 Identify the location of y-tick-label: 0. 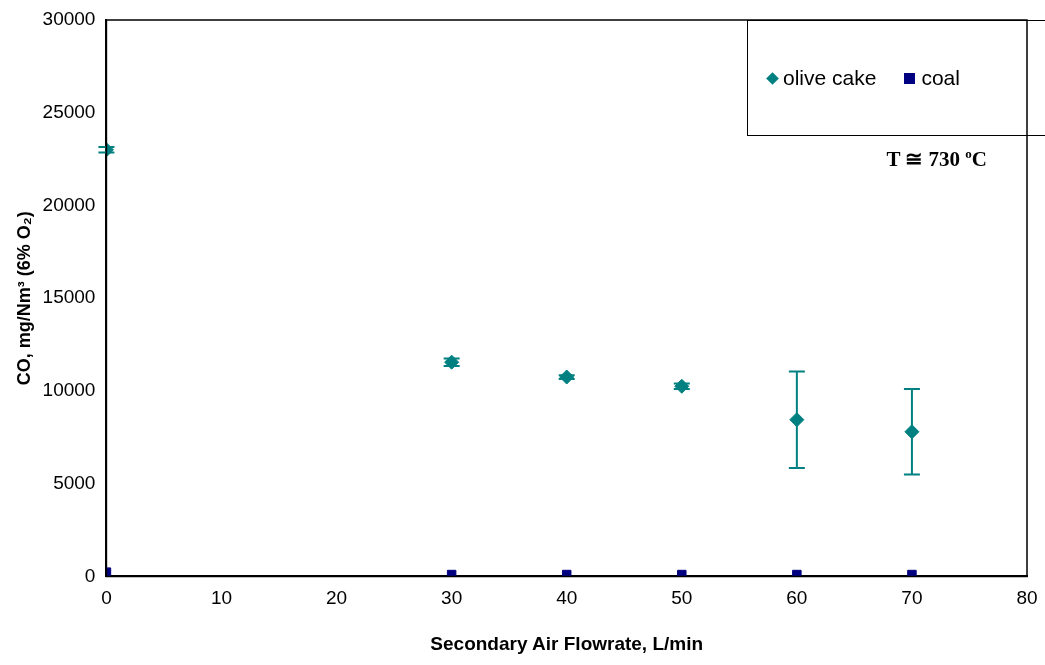
(90, 575).